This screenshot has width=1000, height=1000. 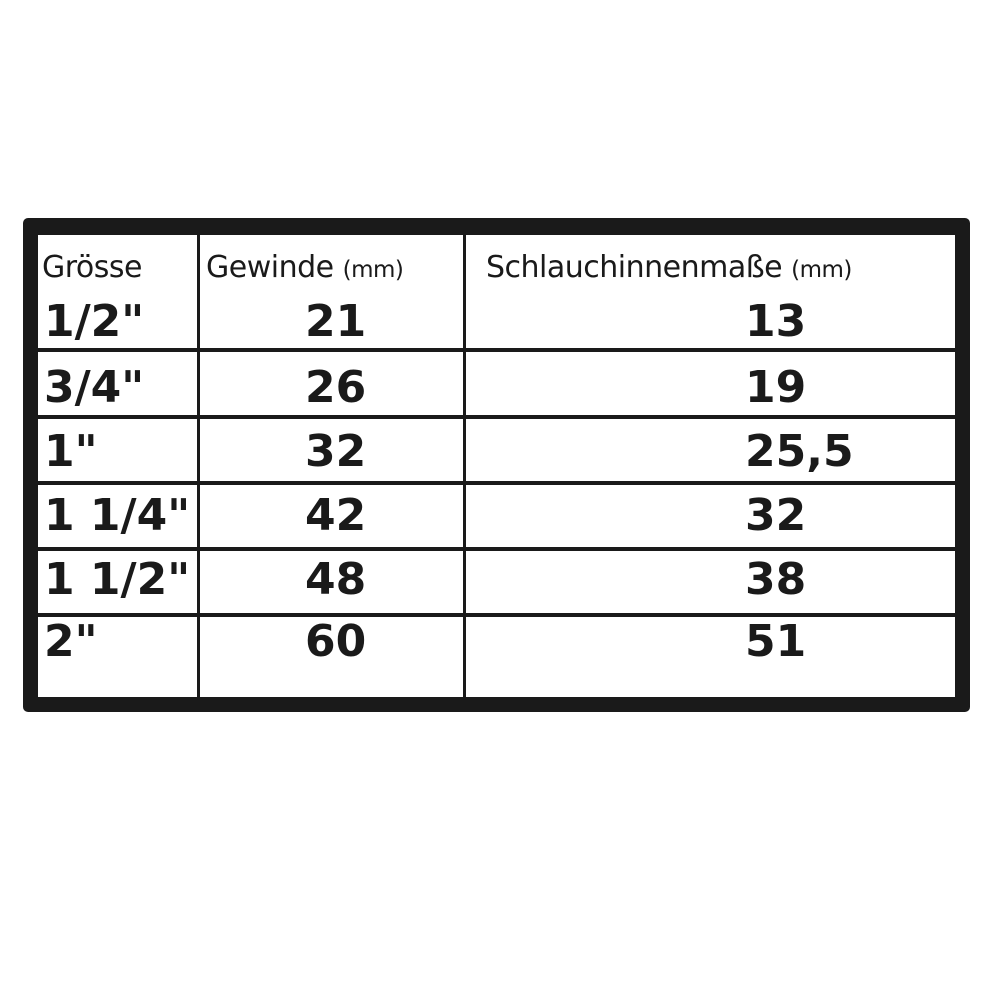 What do you see at coordinates (776, 579) in the screenshot?
I see `table-cell-hose-inner: 38` at bounding box center [776, 579].